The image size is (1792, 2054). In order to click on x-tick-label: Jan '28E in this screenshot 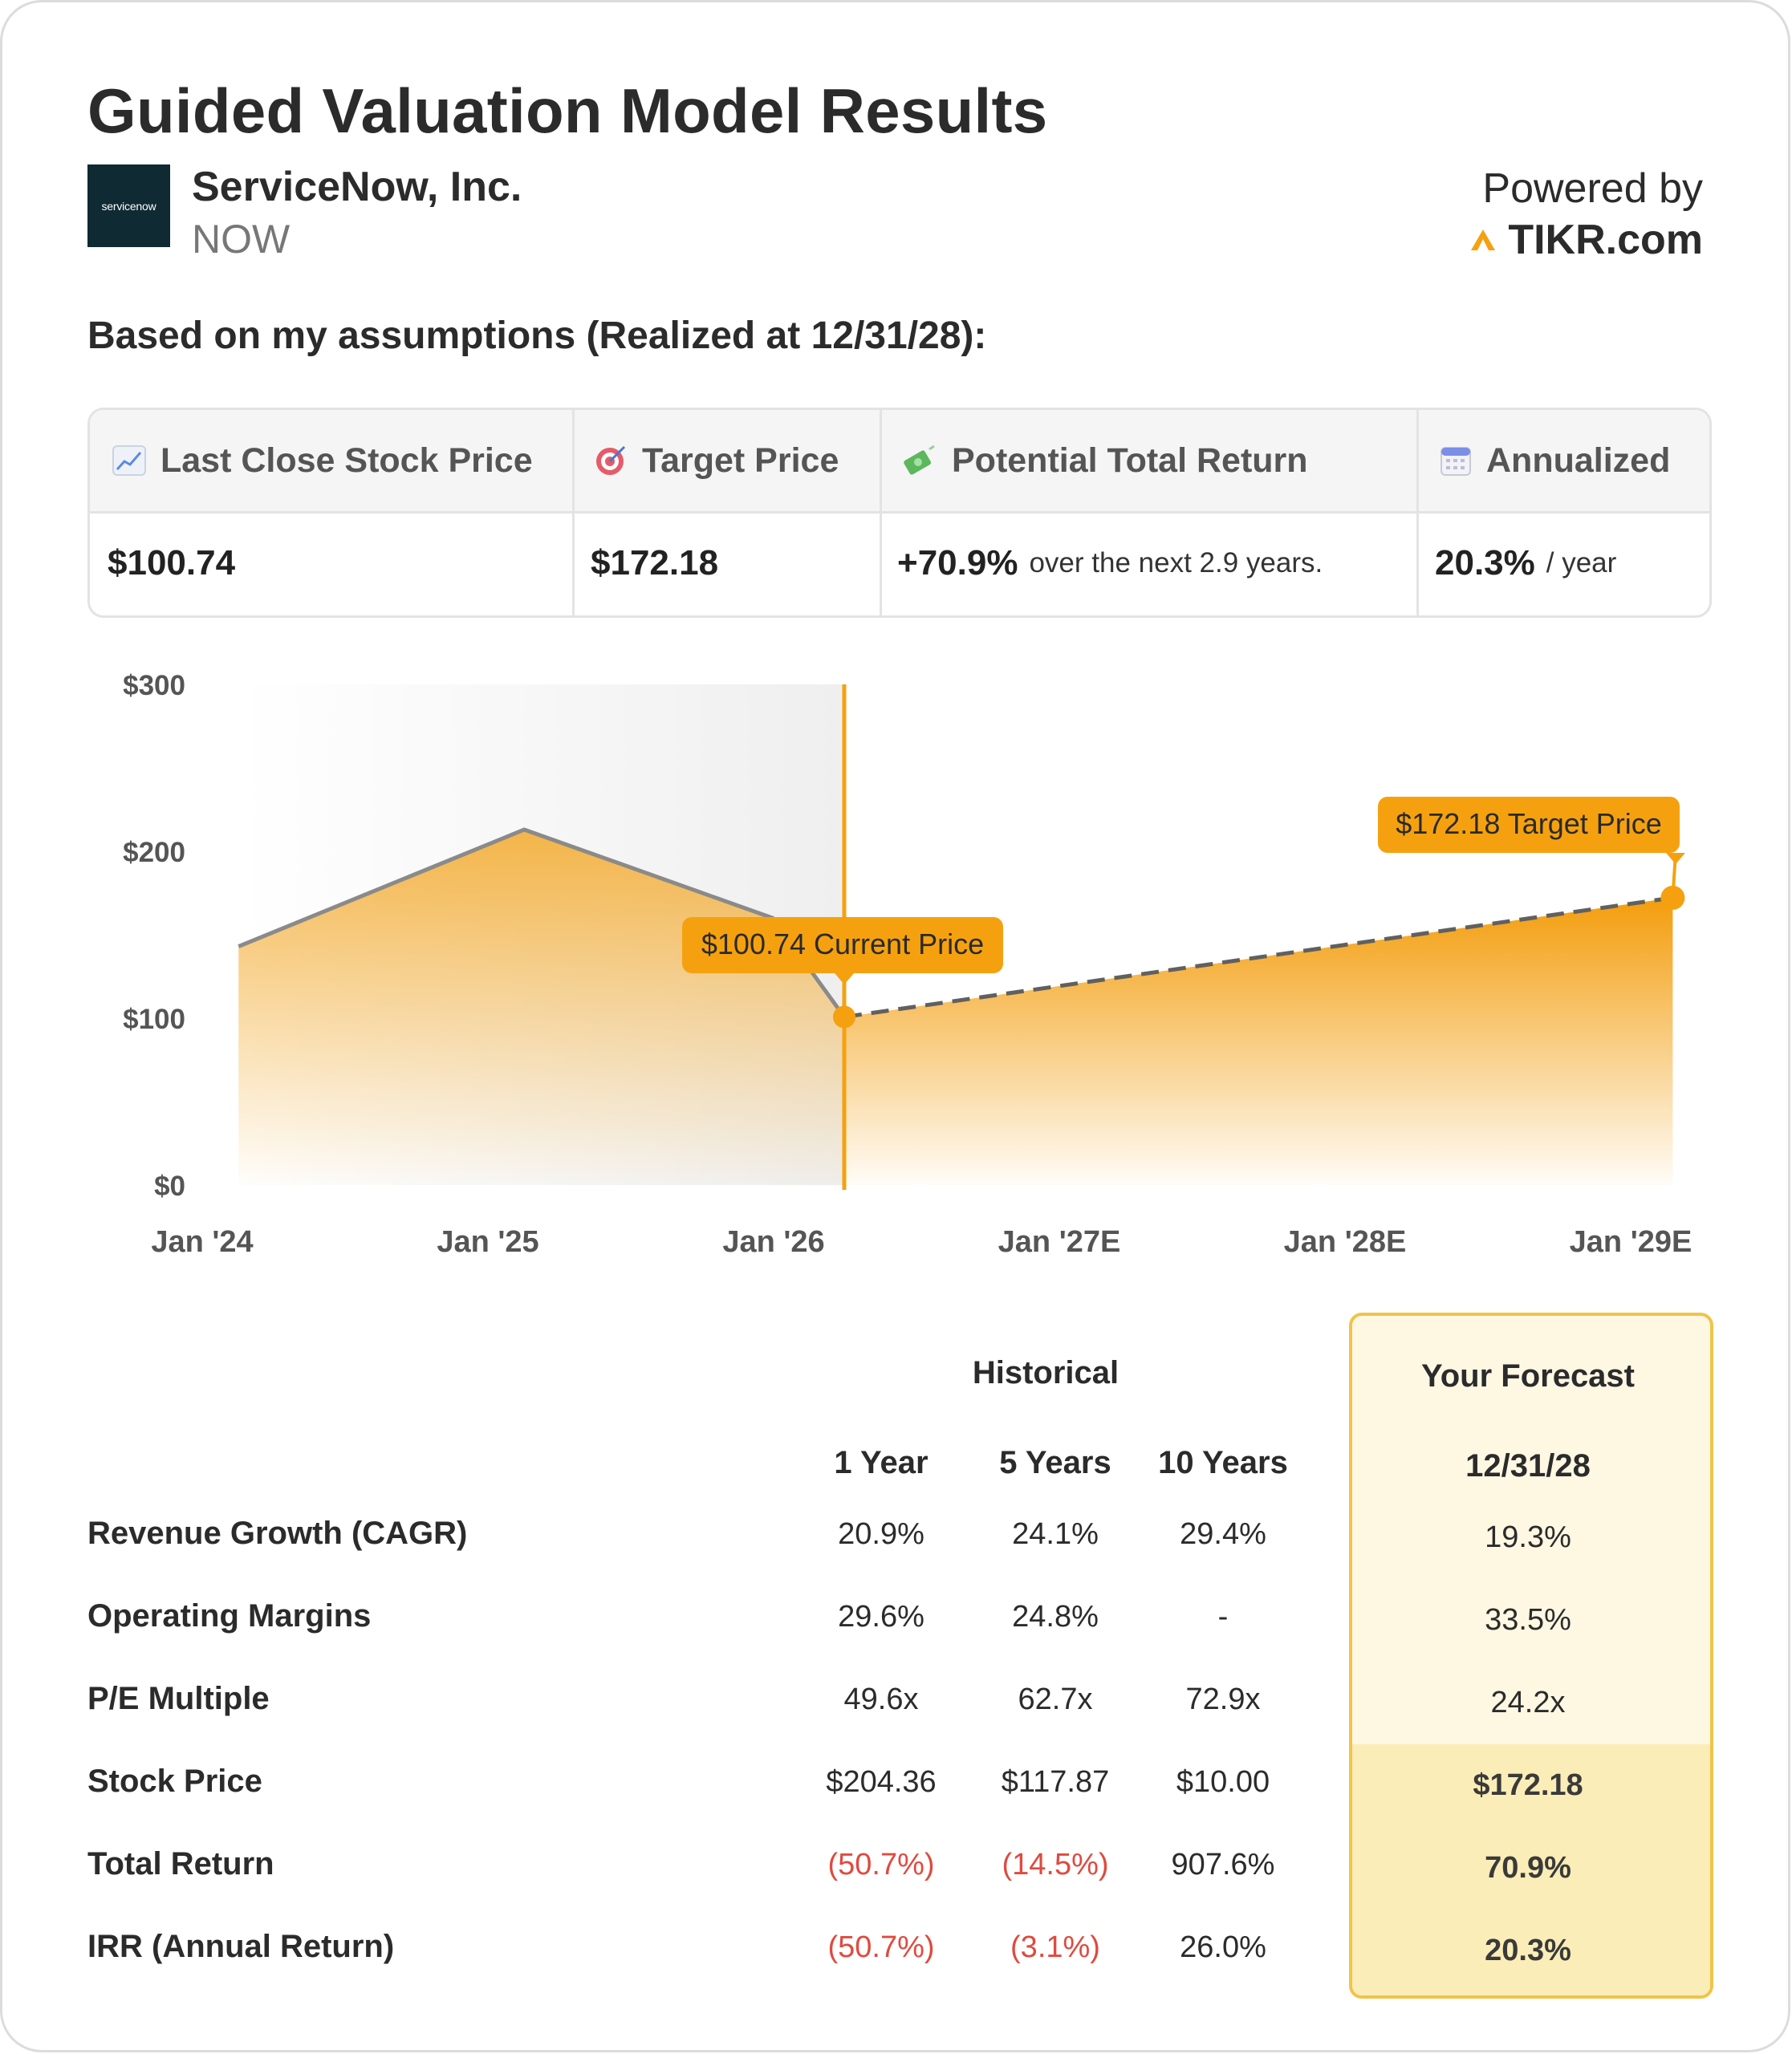, I will do `click(1345, 1242)`.